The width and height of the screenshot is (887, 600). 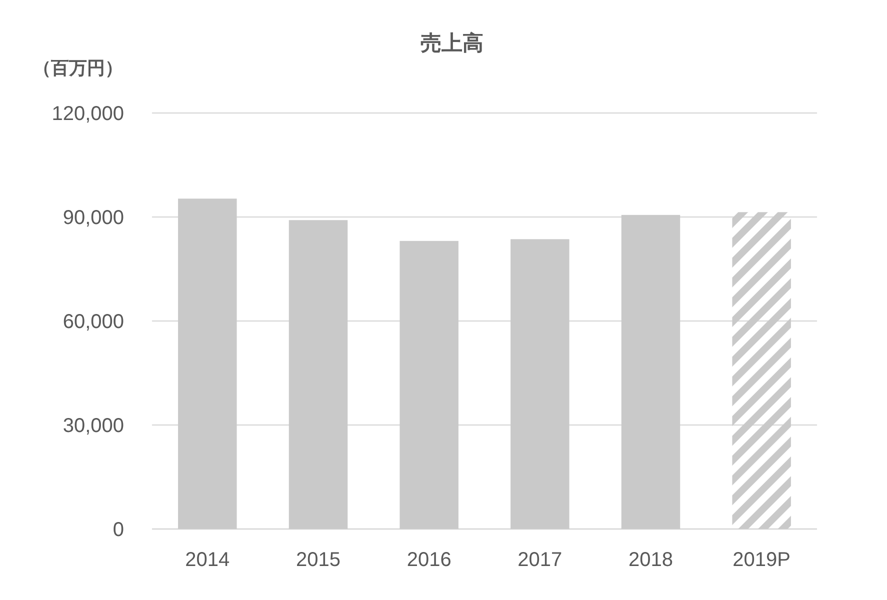 What do you see at coordinates (93, 322) in the screenshot?
I see `y-tick-label: 60,000` at bounding box center [93, 322].